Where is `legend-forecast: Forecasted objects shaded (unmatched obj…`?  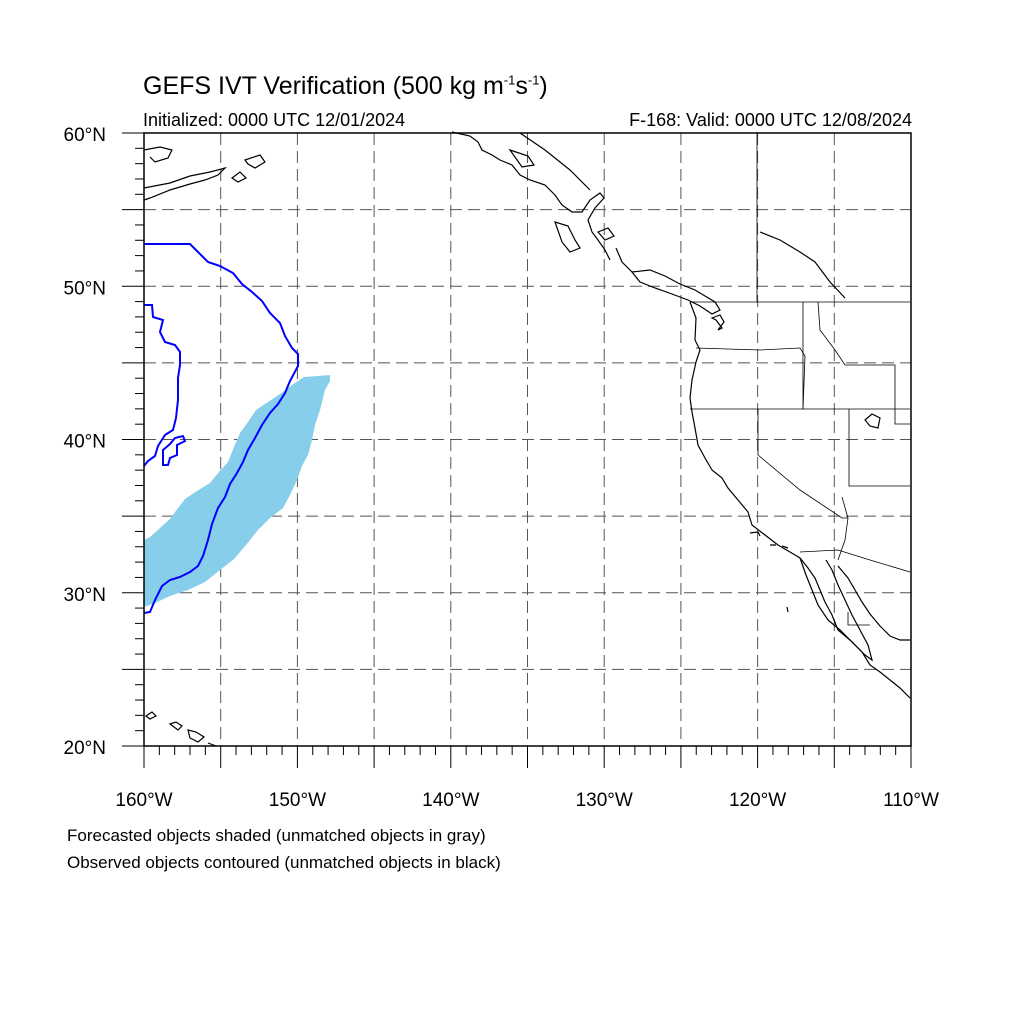 legend-forecast: Forecasted objects shaded (unmatched obj… is located at coordinates (276, 835).